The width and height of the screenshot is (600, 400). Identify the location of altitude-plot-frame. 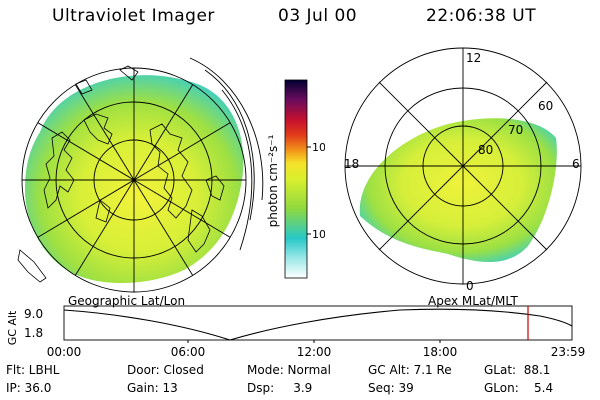
(318, 323).